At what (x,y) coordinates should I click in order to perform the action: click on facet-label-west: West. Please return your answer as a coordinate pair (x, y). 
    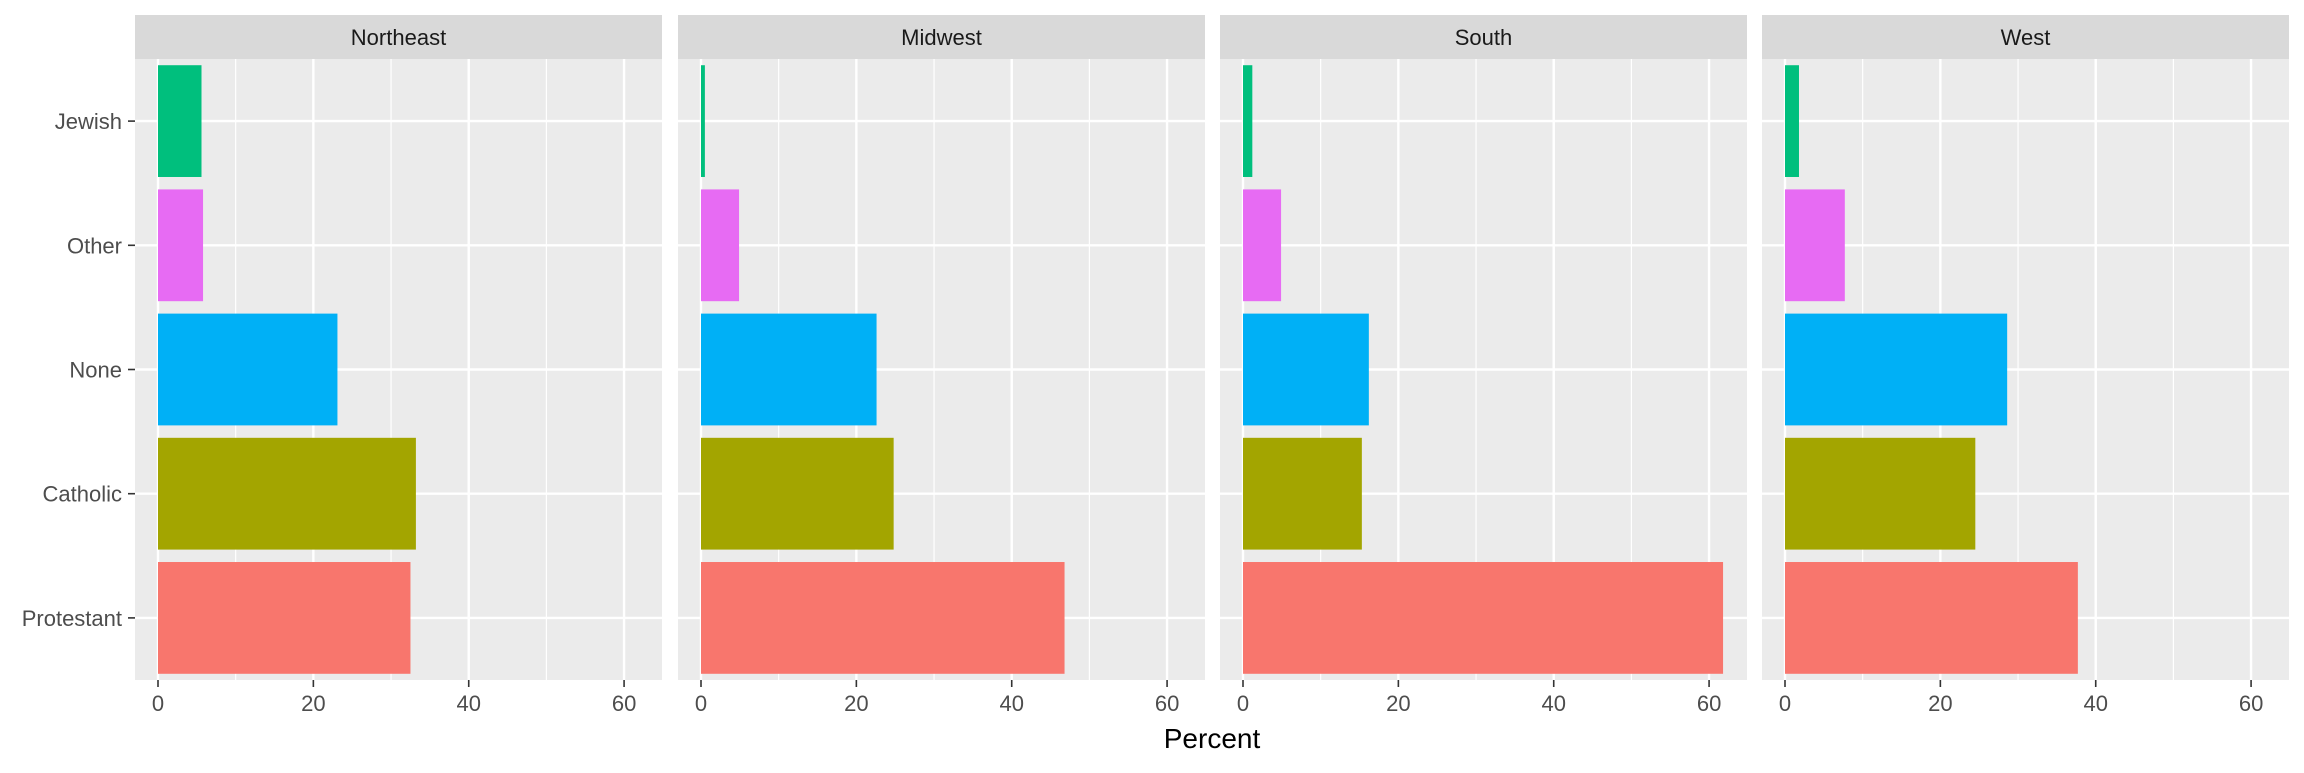
    Looking at the image, I should click on (2026, 37).